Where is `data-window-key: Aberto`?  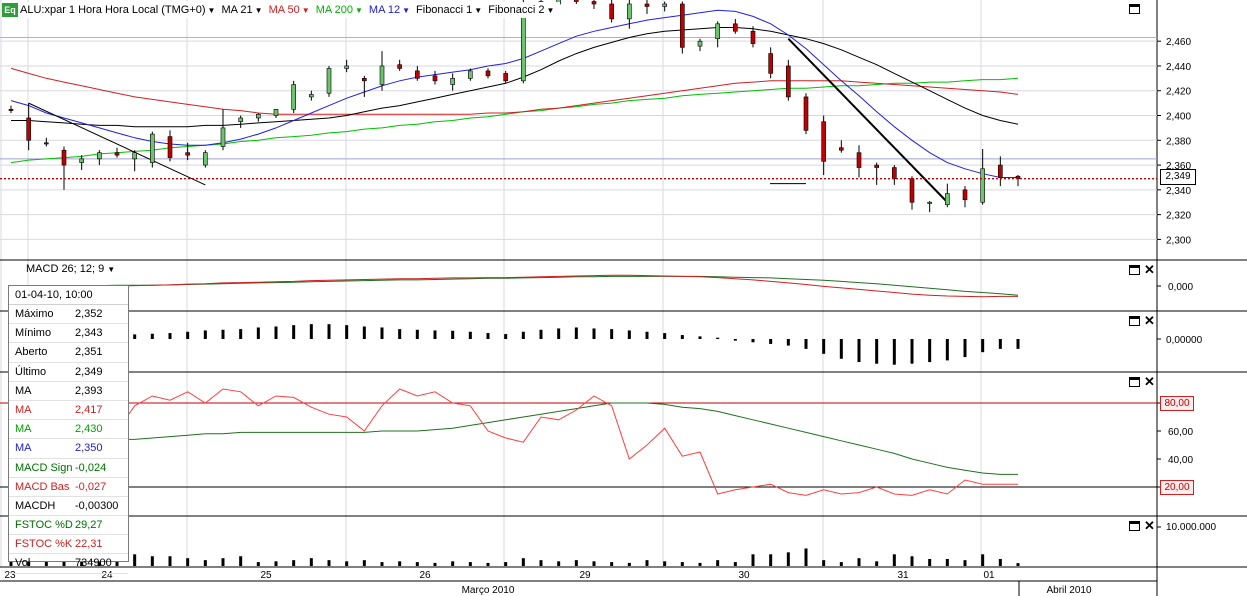
data-window-key: Aberto is located at coordinates (31, 352).